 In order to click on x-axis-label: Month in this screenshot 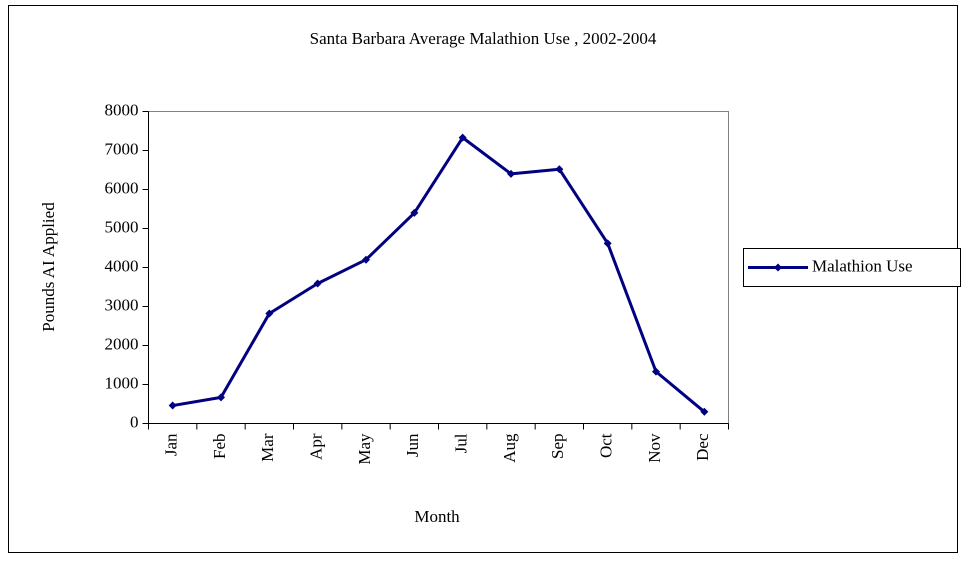, I will do `click(437, 516)`.